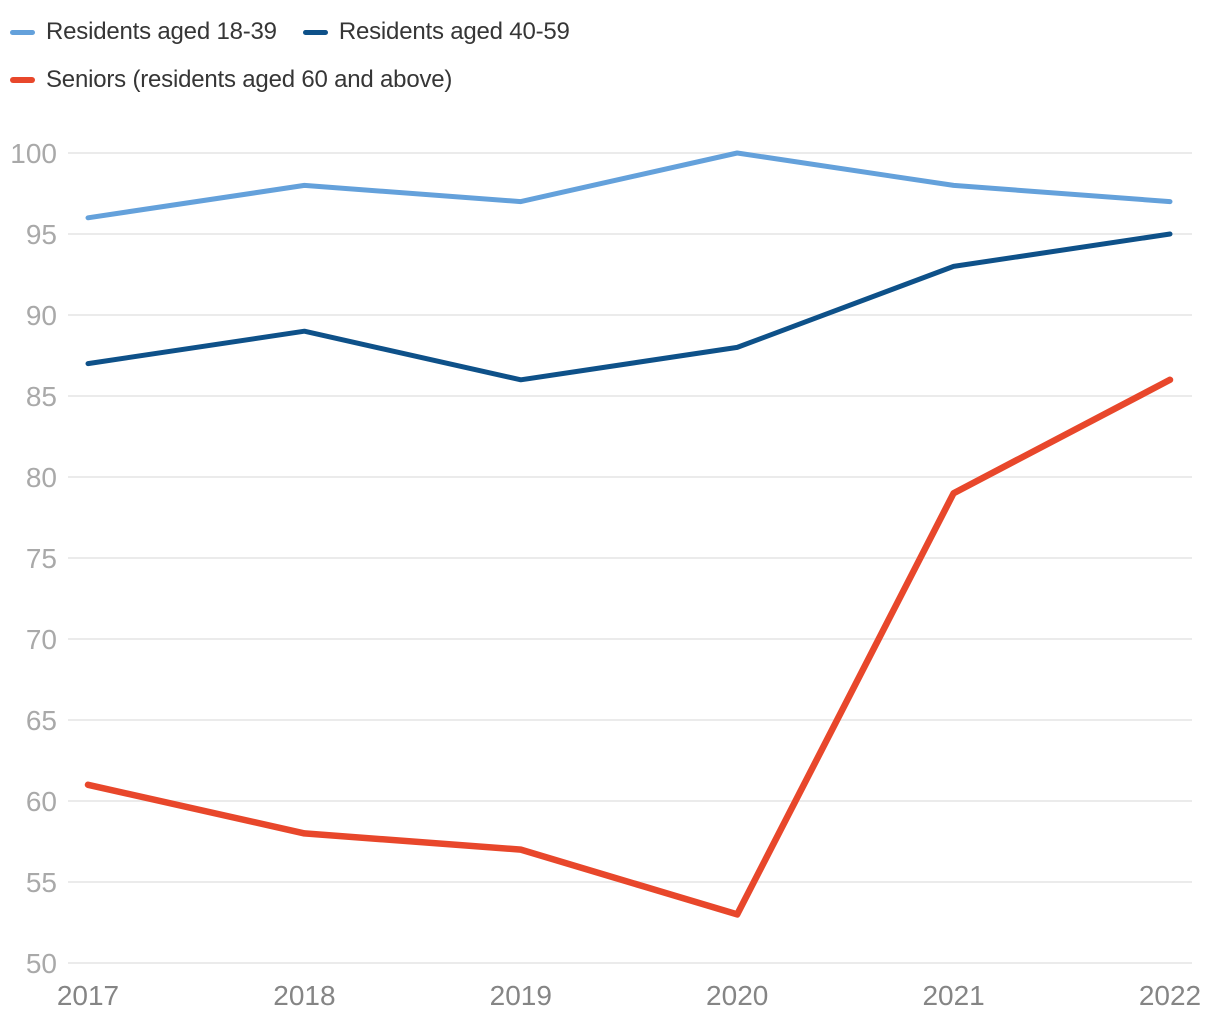 This screenshot has height=1020, width=1220. I want to click on y-tick-label: 60, so click(41, 801).